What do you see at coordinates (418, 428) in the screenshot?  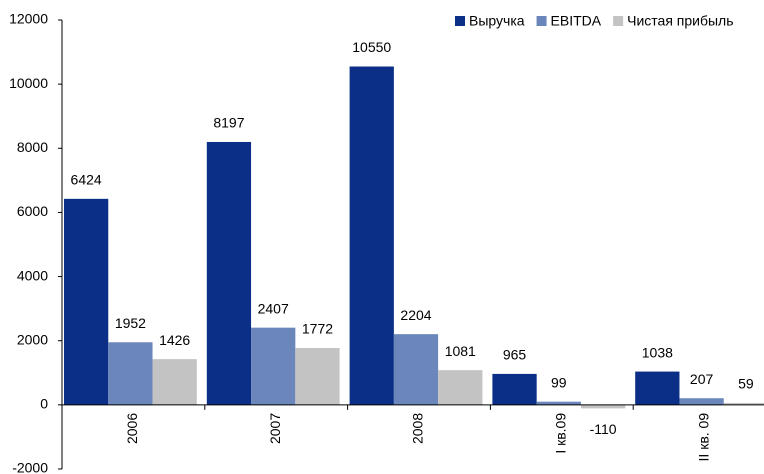 I see `x-tick-label: 2008` at bounding box center [418, 428].